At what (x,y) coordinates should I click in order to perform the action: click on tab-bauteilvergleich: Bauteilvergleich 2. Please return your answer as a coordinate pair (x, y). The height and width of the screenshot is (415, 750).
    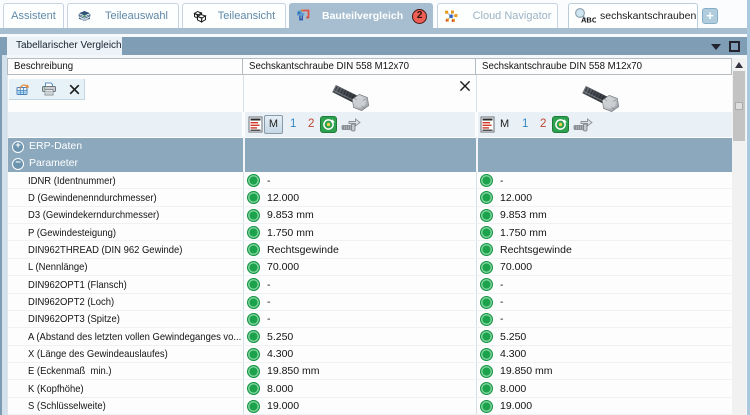
    Looking at the image, I should click on (361, 15).